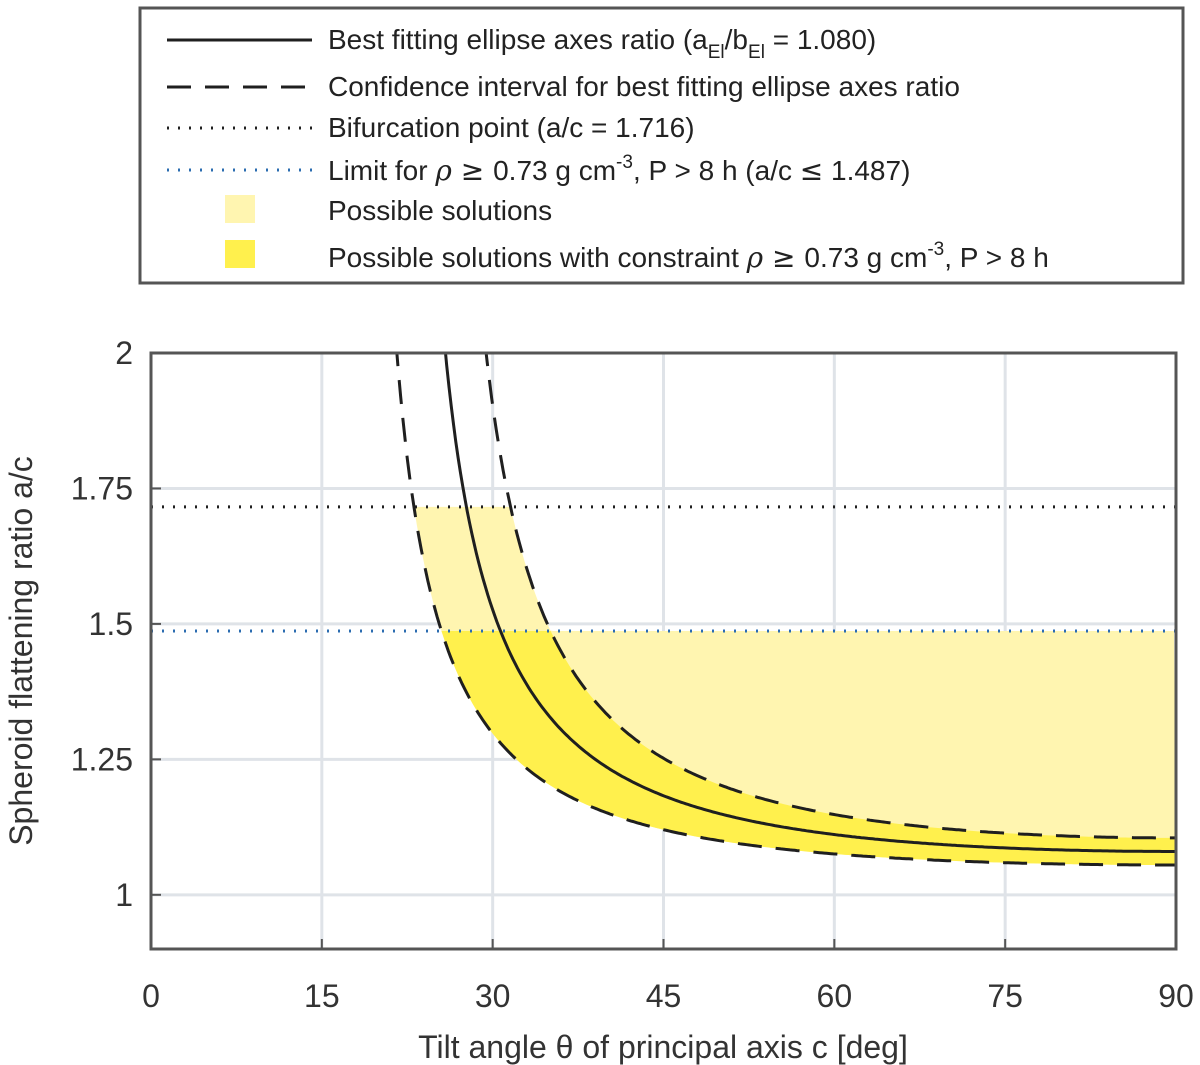 The width and height of the screenshot is (1200, 1065). I want to click on y-tick-label: 1, so click(124, 895).